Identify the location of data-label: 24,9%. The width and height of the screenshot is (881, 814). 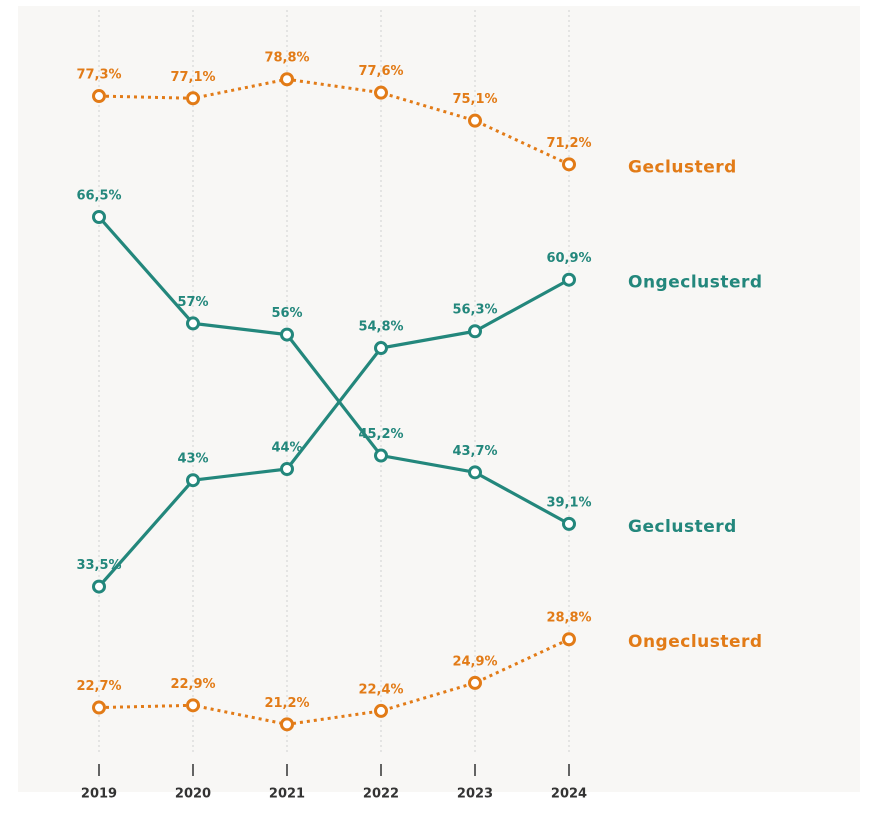
(474, 661).